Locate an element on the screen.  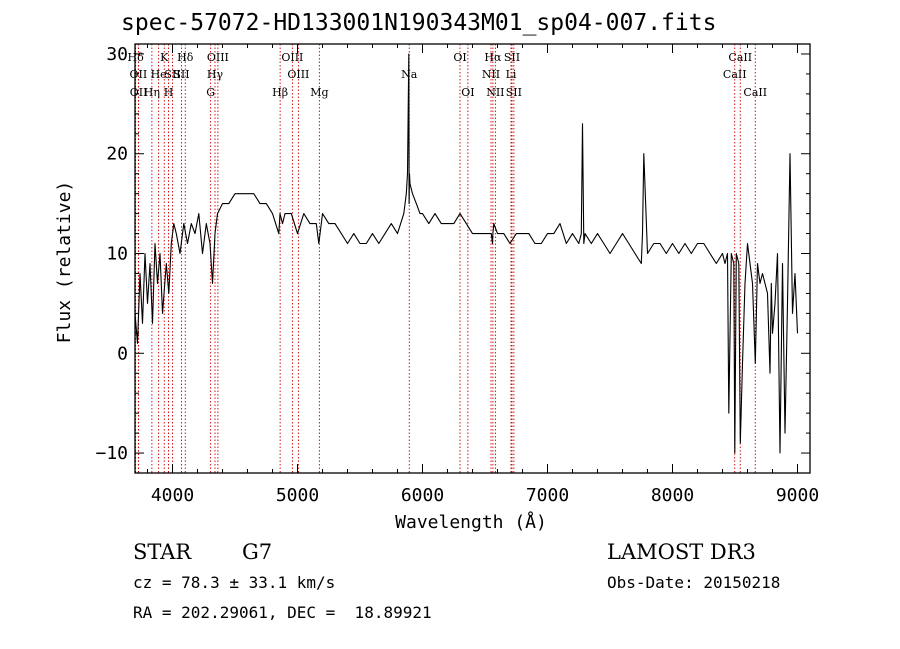
spectral-line-label: G is located at coordinates (210, 92).